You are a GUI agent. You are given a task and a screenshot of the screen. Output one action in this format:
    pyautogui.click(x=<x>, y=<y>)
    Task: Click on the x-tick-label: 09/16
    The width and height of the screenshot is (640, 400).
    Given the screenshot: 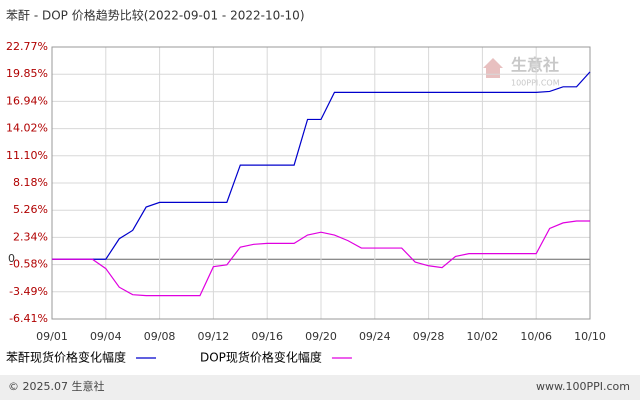 What is the action you would take?
    pyautogui.click(x=267, y=336)
    